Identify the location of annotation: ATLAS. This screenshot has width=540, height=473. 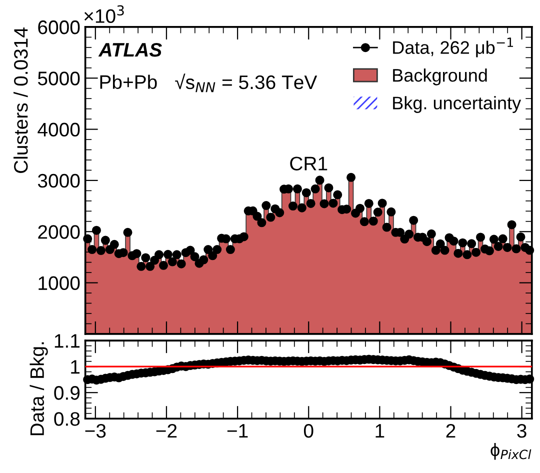
(130, 49).